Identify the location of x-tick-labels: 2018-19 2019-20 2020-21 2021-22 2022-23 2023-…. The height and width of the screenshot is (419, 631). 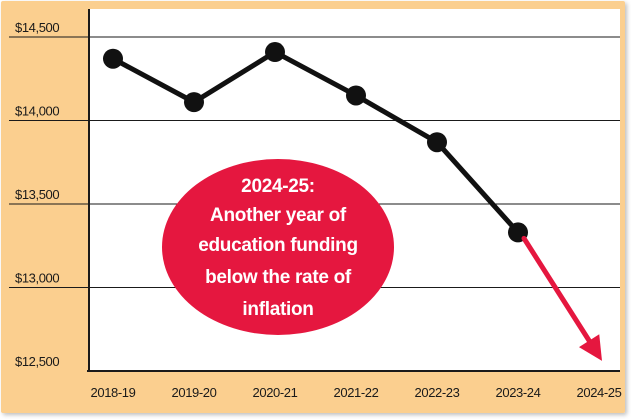
(356, 392).